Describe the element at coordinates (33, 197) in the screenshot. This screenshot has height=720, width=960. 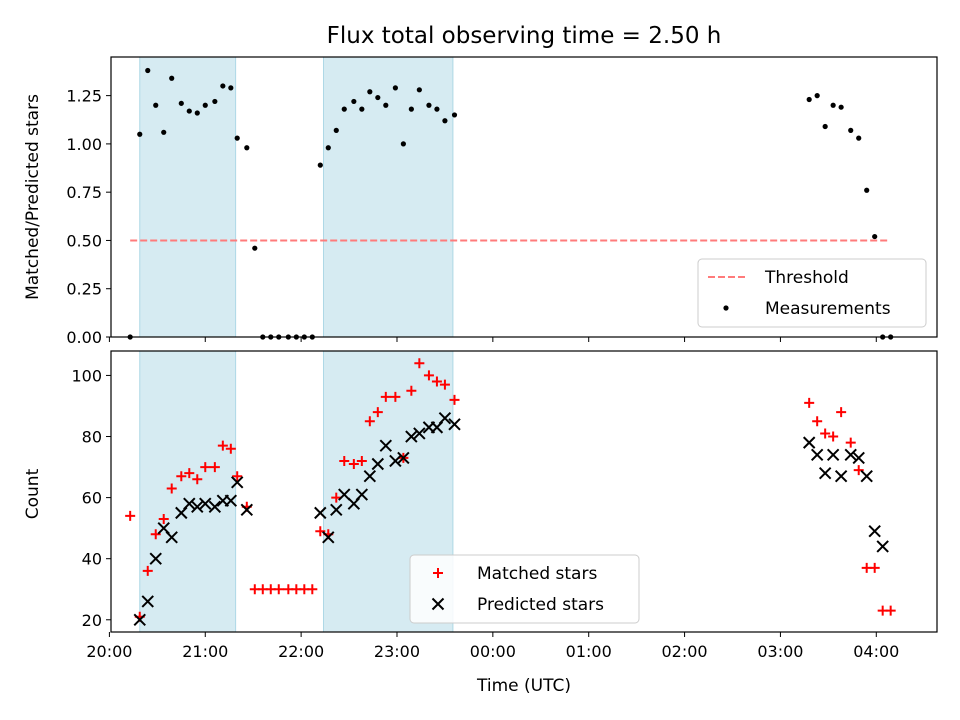
I see `top-y-axis-label: Matched/Predicted stars` at that location.